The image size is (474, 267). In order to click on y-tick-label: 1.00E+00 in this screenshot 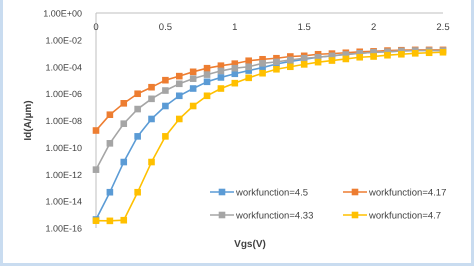, I will do `click(62, 13)`.